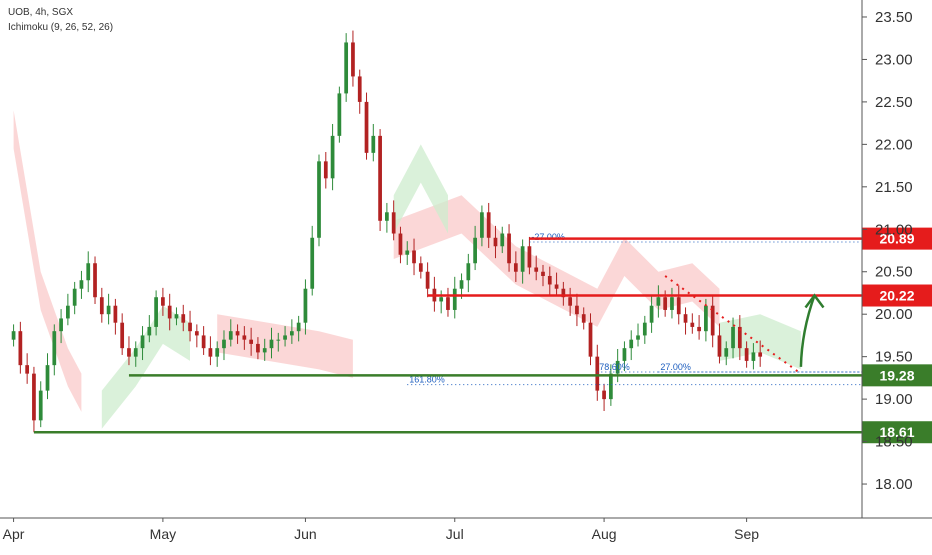 This screenshot has height=555, width=932. I want to click on cloud-bull-band, so click(420, 189).